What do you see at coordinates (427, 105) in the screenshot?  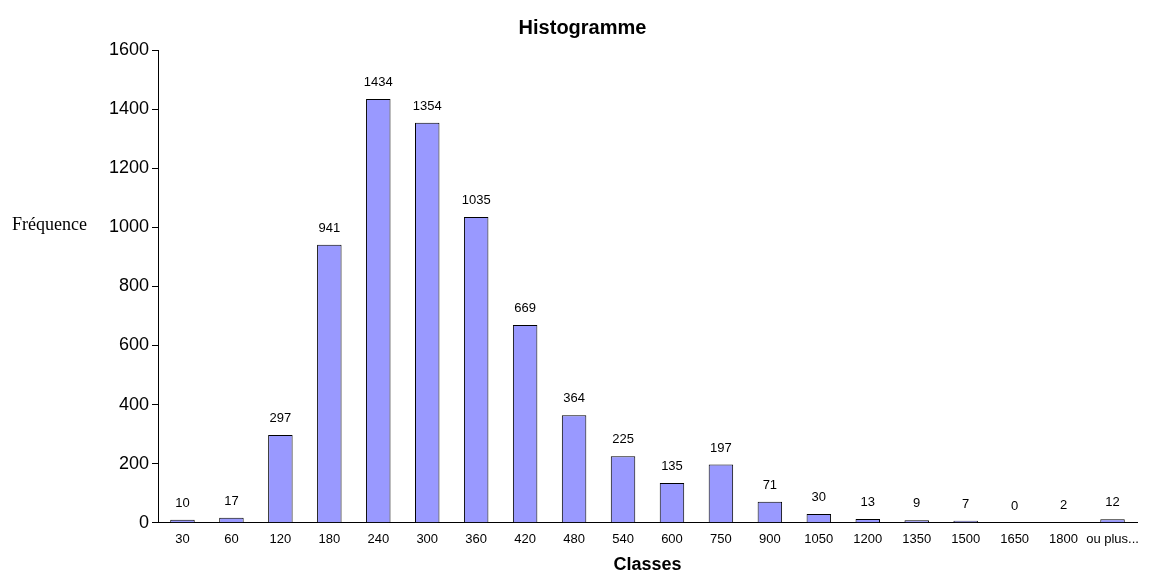 I see `data-label: 1354` at bounding box center [427, 105].